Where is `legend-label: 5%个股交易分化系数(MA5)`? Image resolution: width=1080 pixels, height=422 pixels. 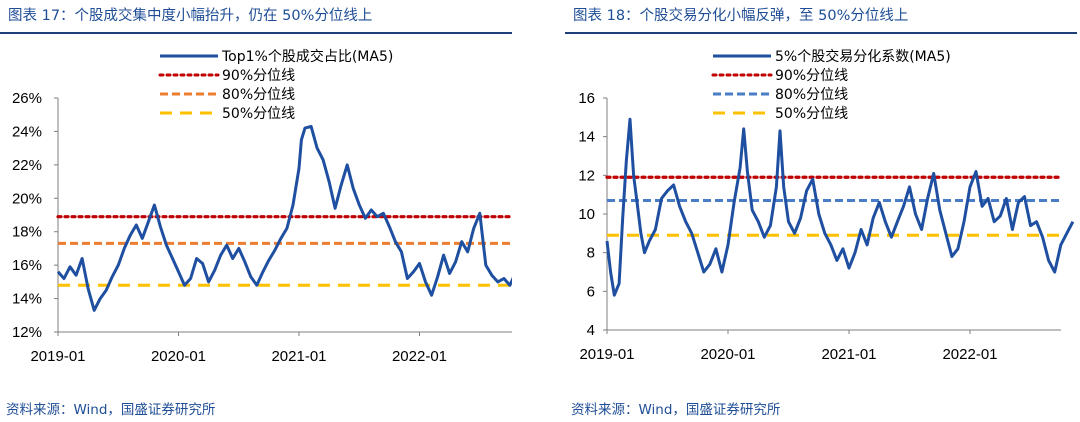
legend-label: 5%个股交易分化系数(MA5) is located at coordinates (863, 56).